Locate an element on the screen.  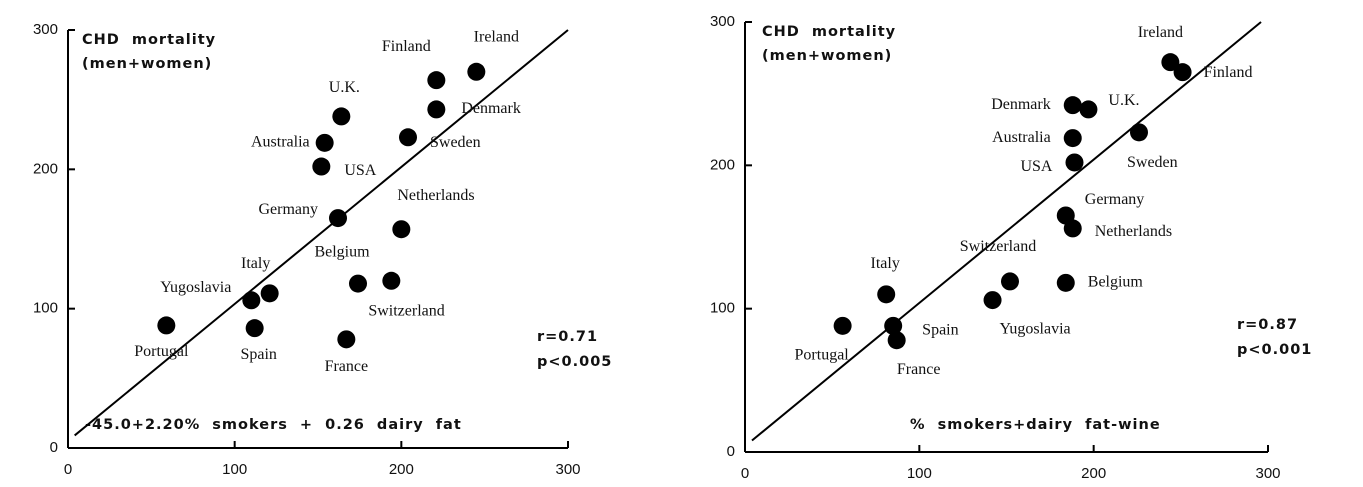
annotation: % smokers+dairy fat-wine is located at coordinates (1035, 425).